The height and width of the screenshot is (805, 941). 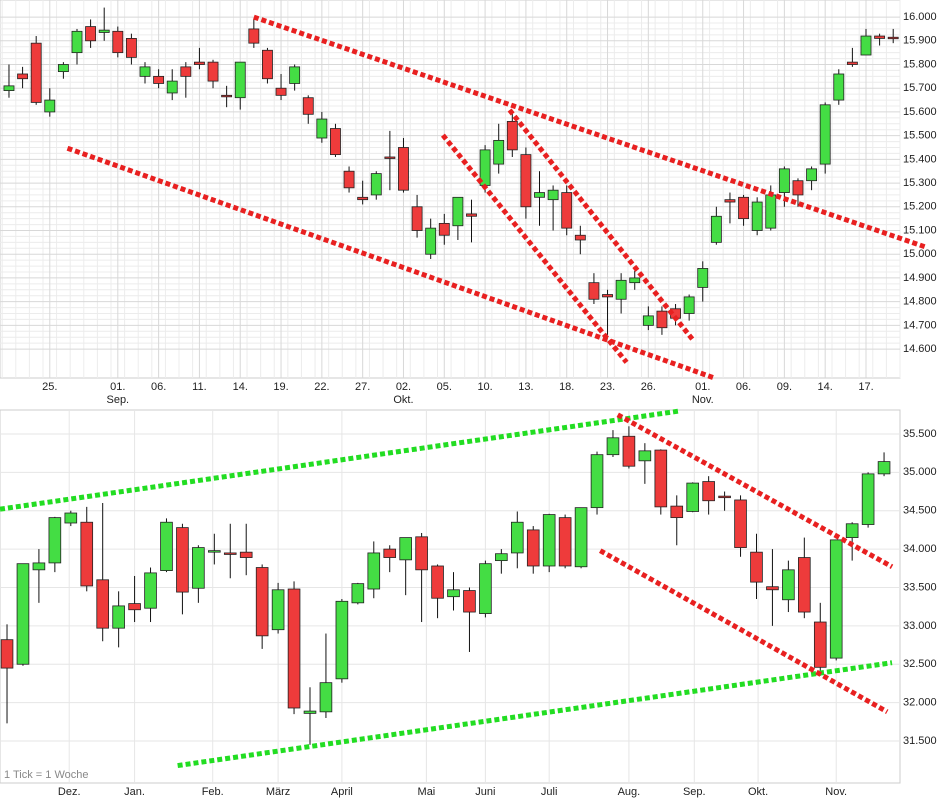 What do you see at coordinates (117, 400) in the screenshot?
I see `x-tick-sublabel: Sep.` at bounding box center [117, 400].